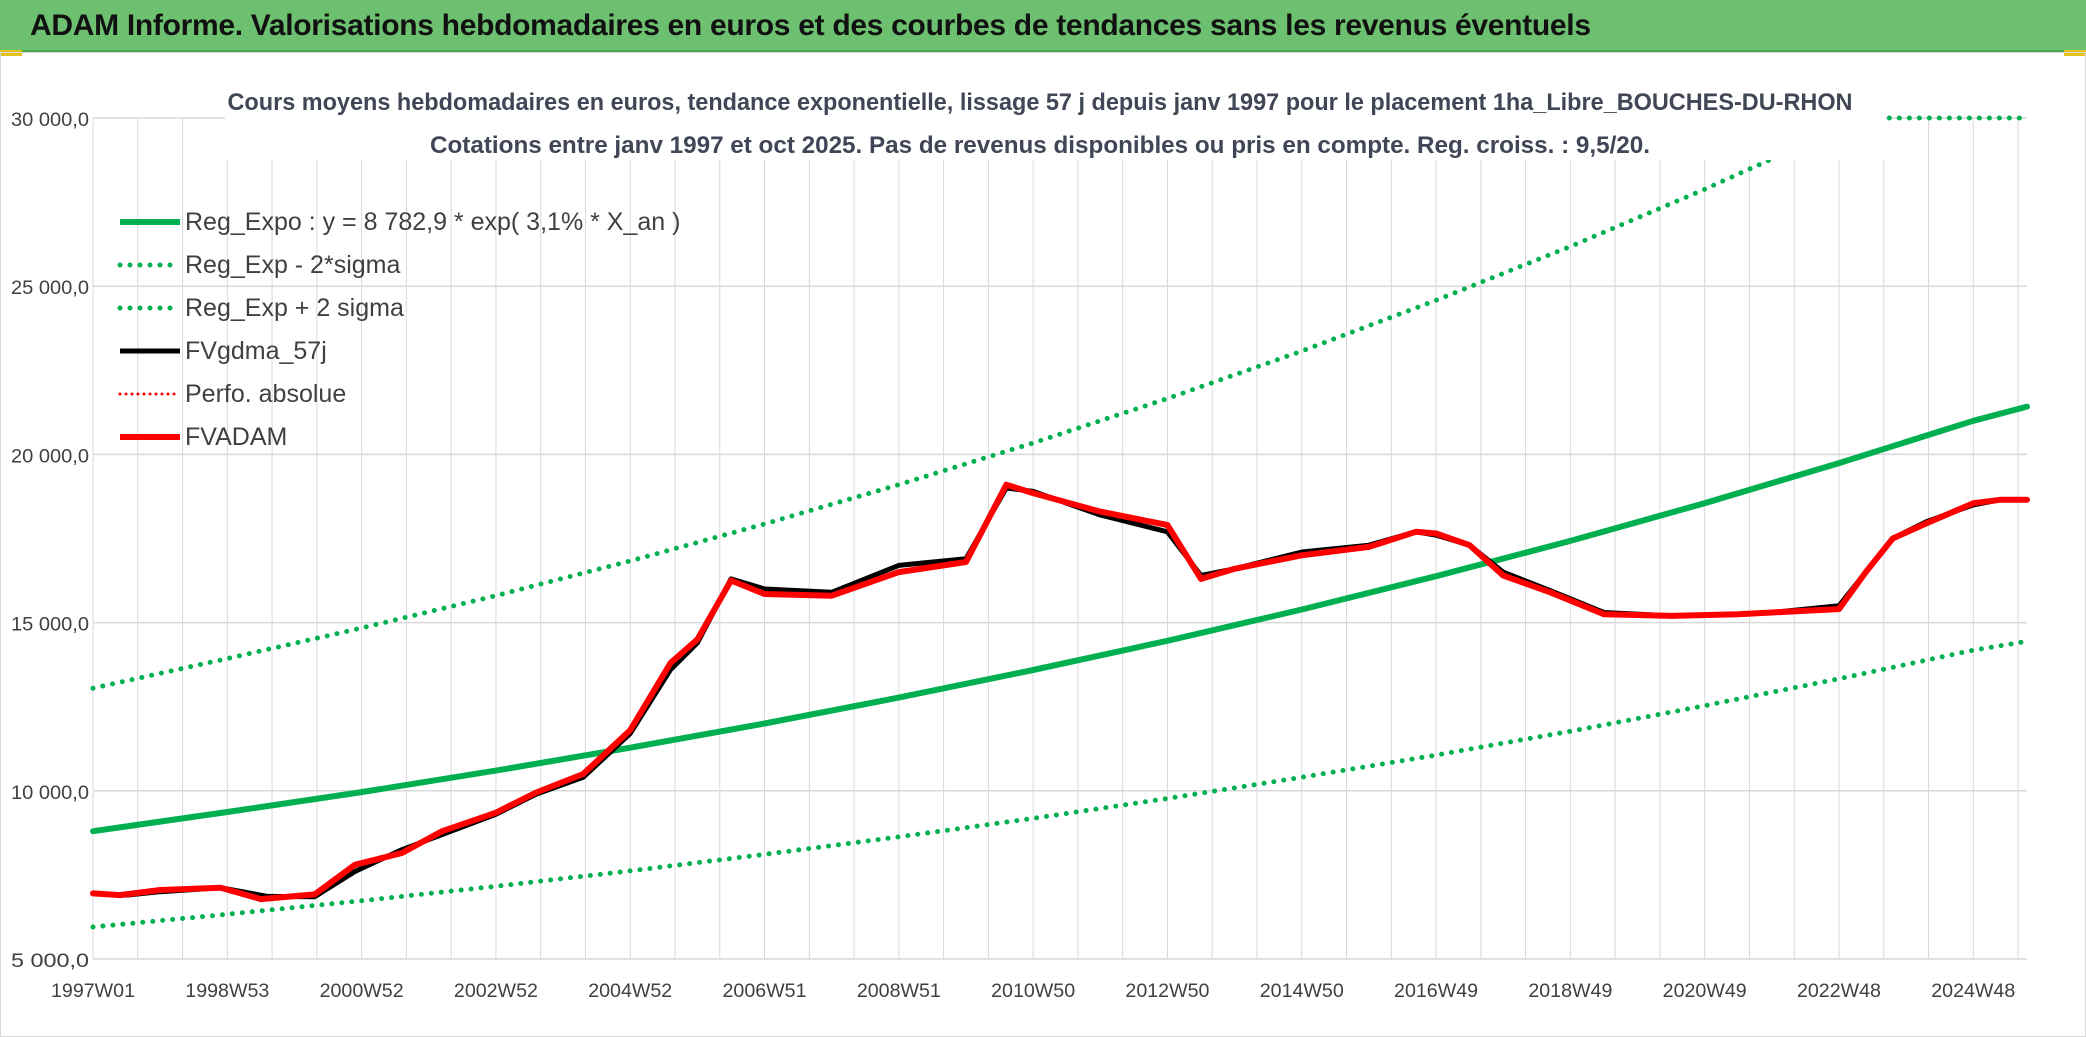  I want to click on x-tick-label: 2002W52, so click(496, 991).